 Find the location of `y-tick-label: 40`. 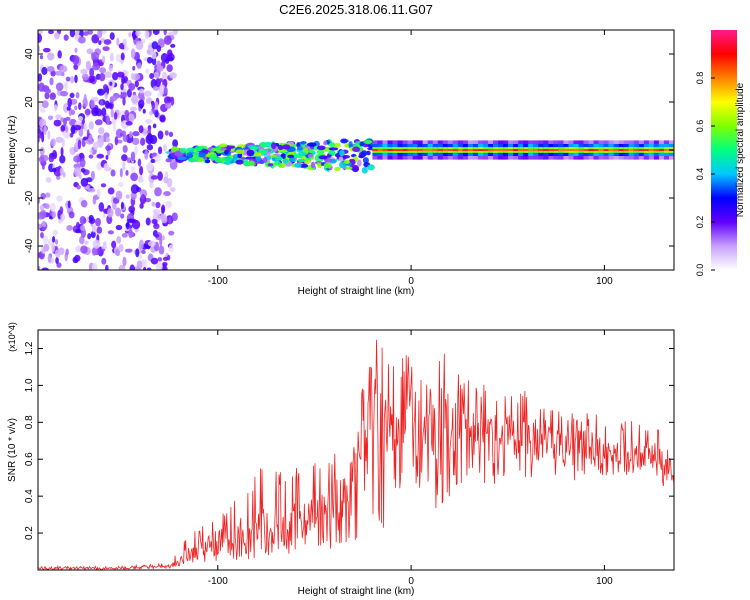

y-tick-label: 40 is located at coordinates (29, 54).